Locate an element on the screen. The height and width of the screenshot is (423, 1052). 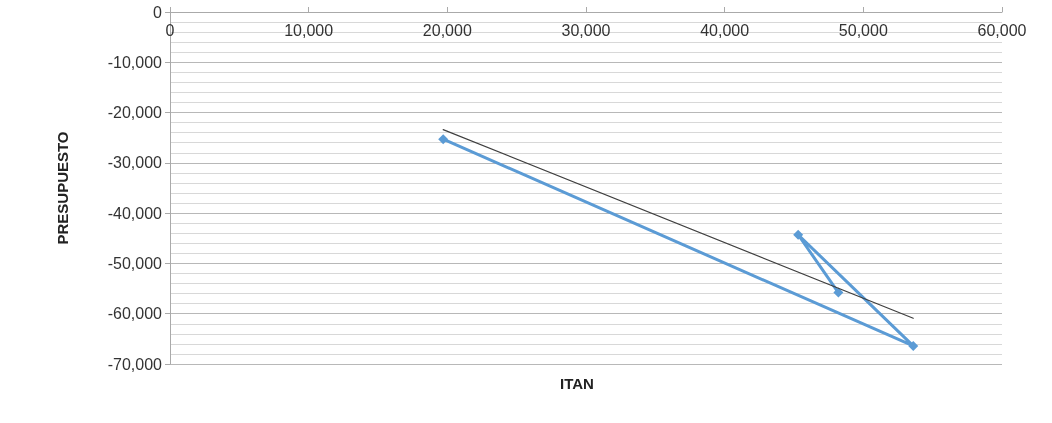
y-axis-title: PRESUPUESTO is located at coordinates (62, 188).